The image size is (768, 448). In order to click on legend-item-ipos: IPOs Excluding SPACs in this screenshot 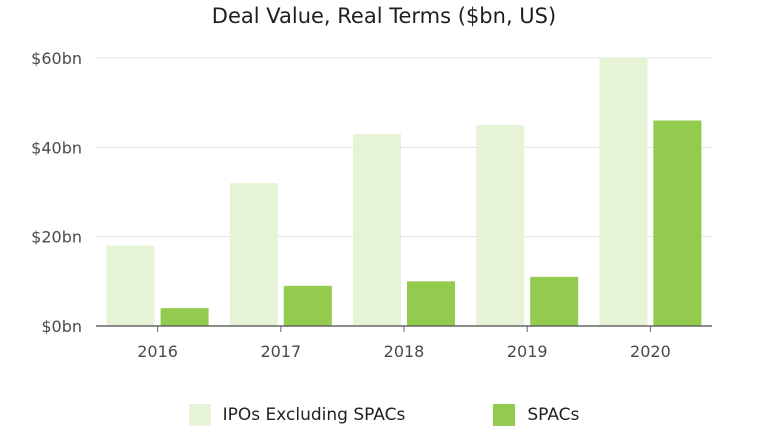, I will do `click(297, 415)`.